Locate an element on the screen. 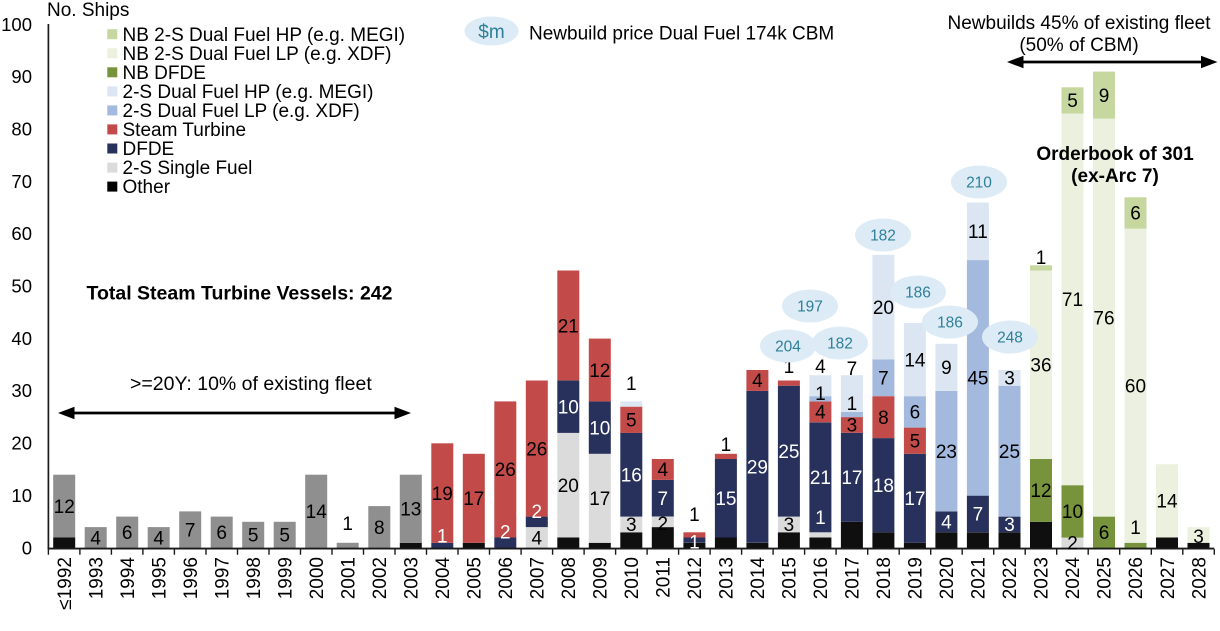 The width and height of the screenshot is (1220, 631). svg-text: 2018 is located at coordinates (884, 578).